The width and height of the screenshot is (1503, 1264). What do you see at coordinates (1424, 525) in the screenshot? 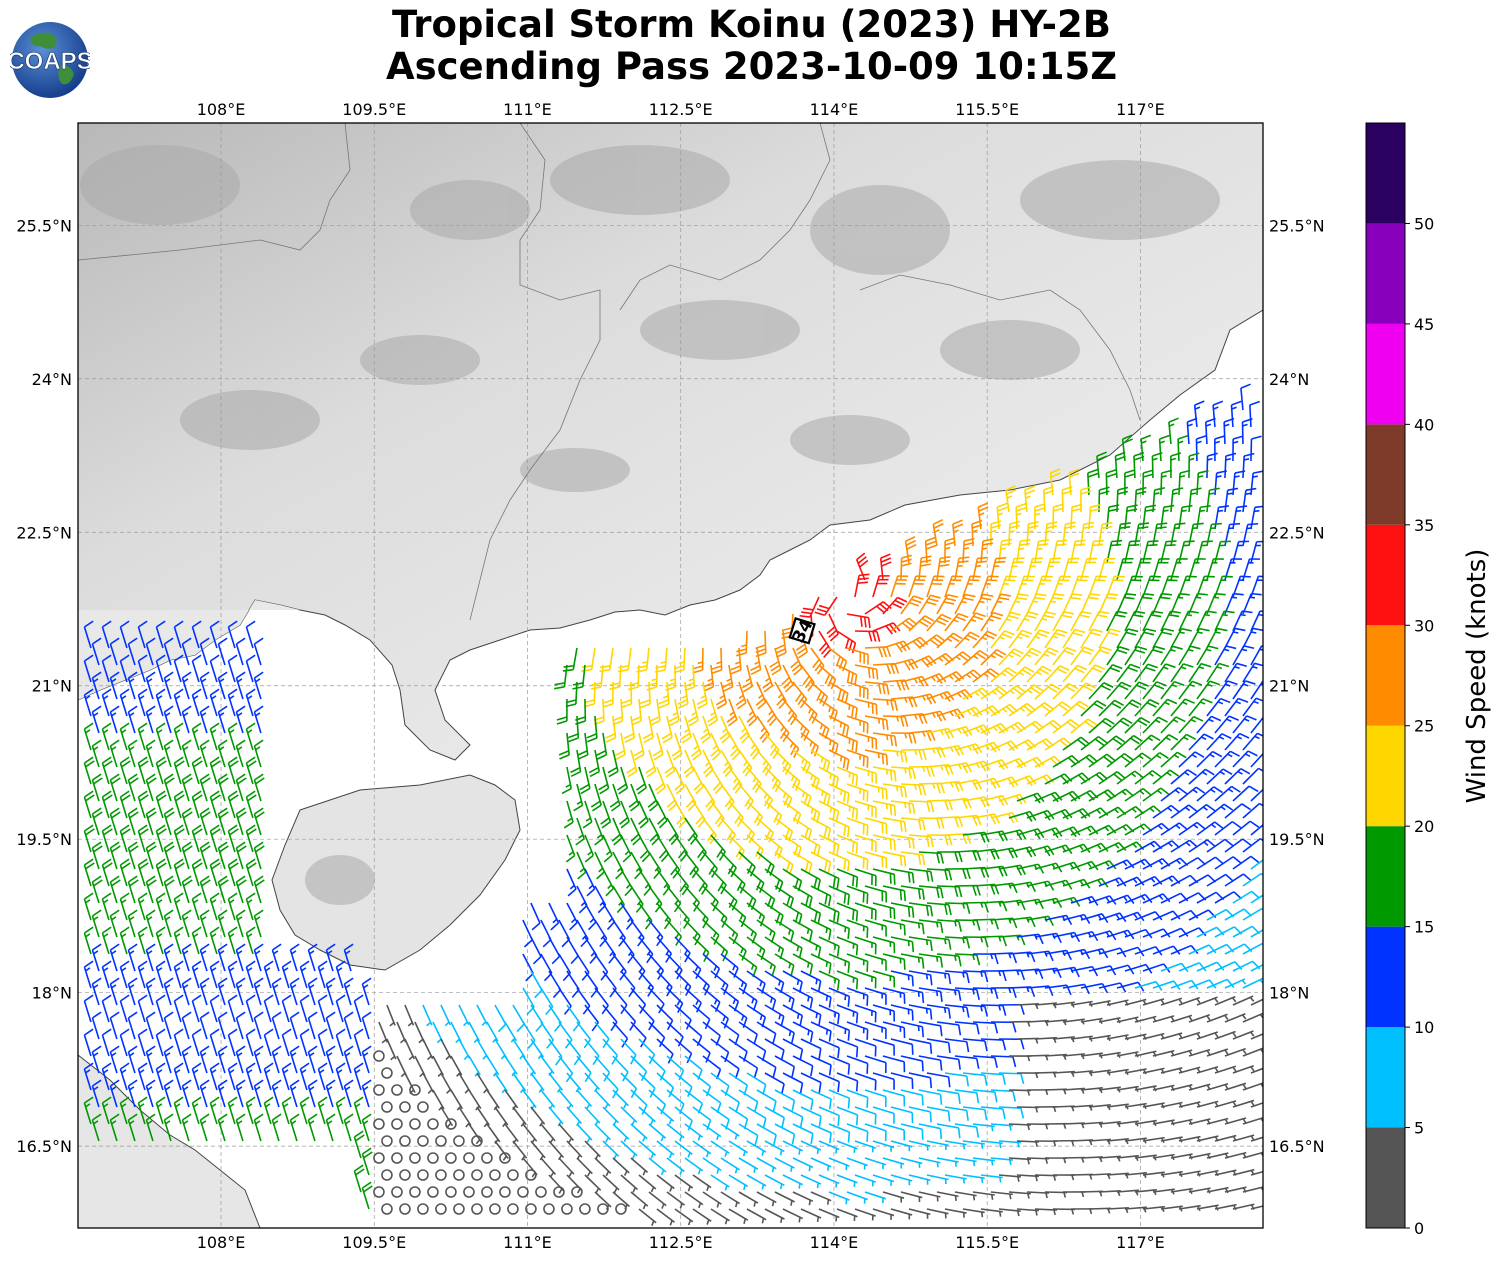
I see `colorbar-tick-label-7: 35` at bounding box center [1424, 525].